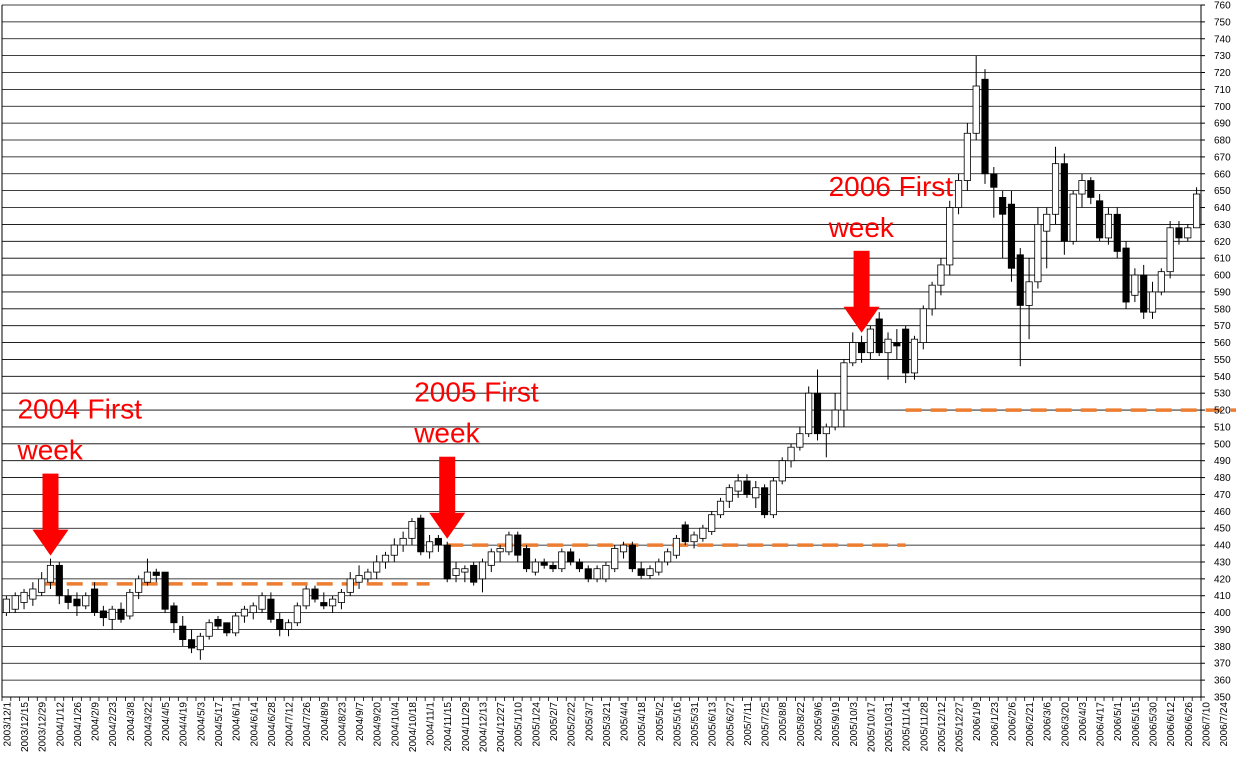 This screenshot has height=774, width=1236. Describe the element at coordinates (713, 724) in the screenshot. I see `x-tick-label: 2005/6/13` at that location.